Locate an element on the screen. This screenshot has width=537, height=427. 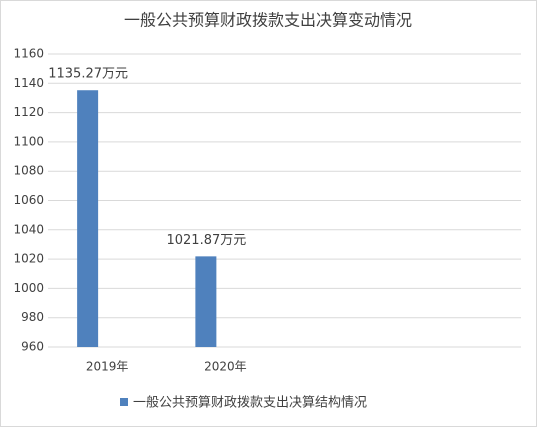
x-tick-label: 2019年 is located at coordinates (107, 367).